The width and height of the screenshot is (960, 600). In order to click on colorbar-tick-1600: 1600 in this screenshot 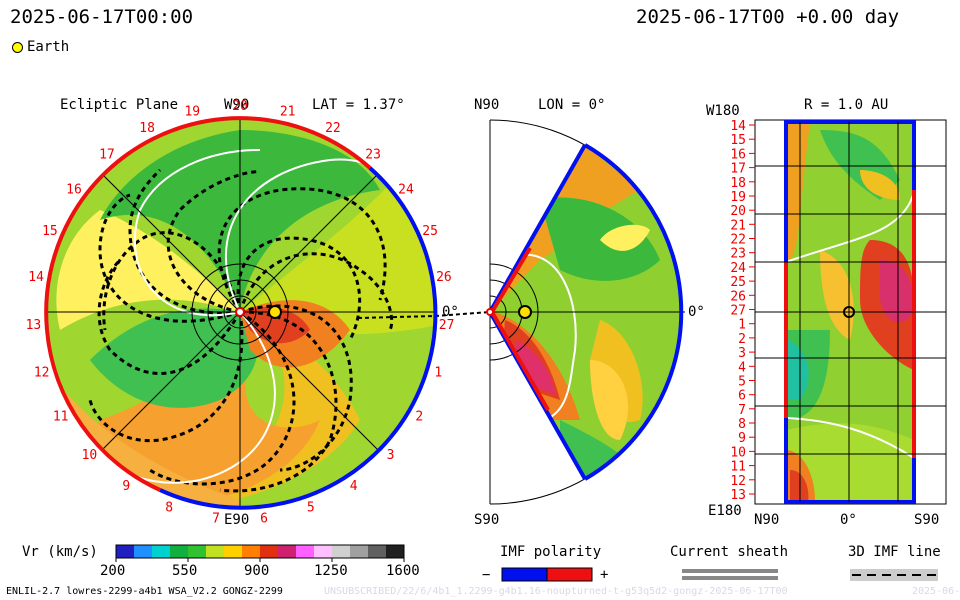, I will do `click(403, 571)`.